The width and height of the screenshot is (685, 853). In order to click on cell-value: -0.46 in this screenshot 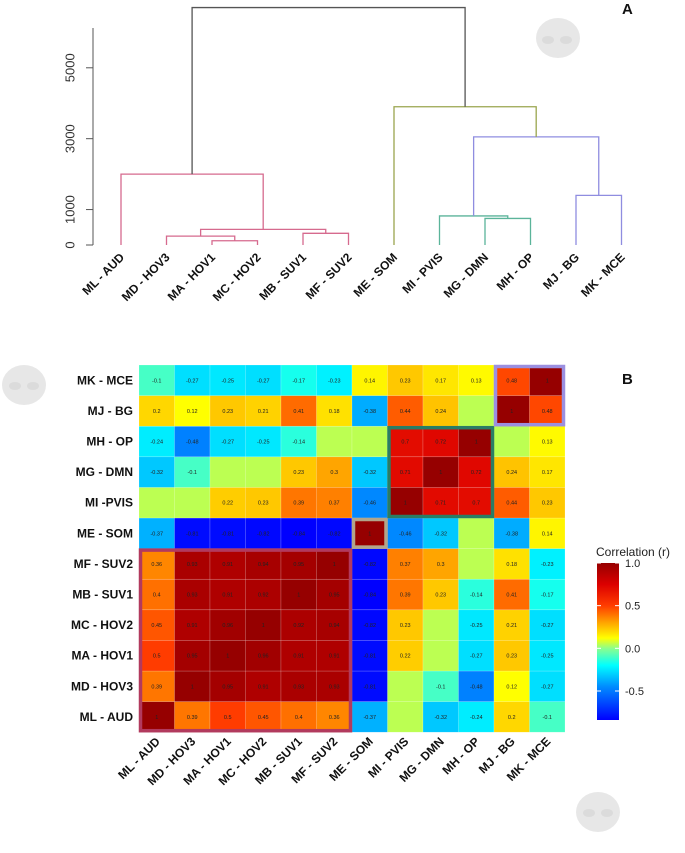, I will do `click(405, 534)`.